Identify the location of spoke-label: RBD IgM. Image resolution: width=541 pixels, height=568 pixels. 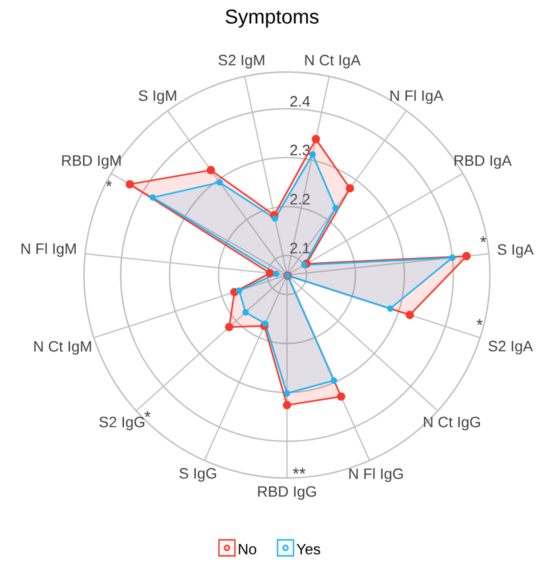
(91, 162).